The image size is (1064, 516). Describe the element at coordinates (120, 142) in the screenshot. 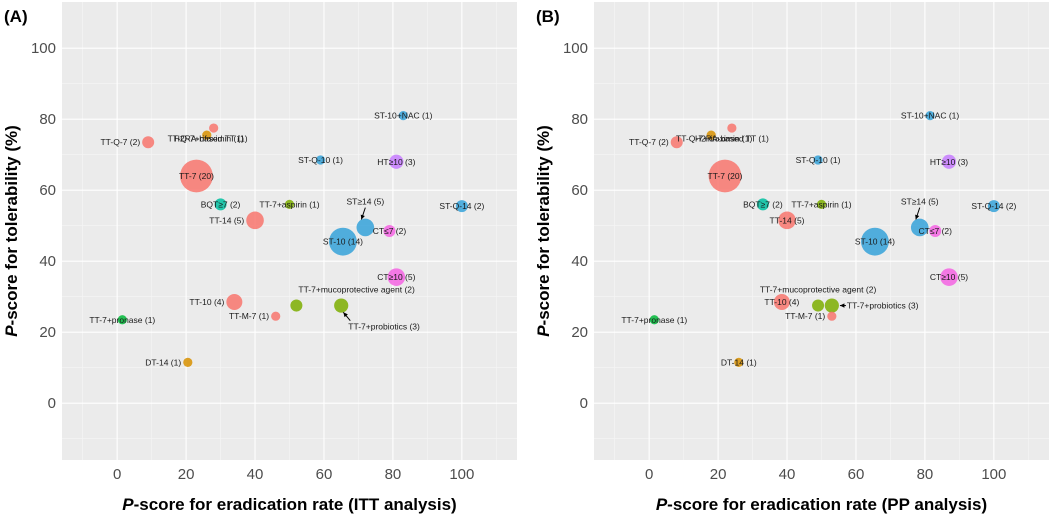

I see `point-label: TT-Q-7 (2)` at that location.